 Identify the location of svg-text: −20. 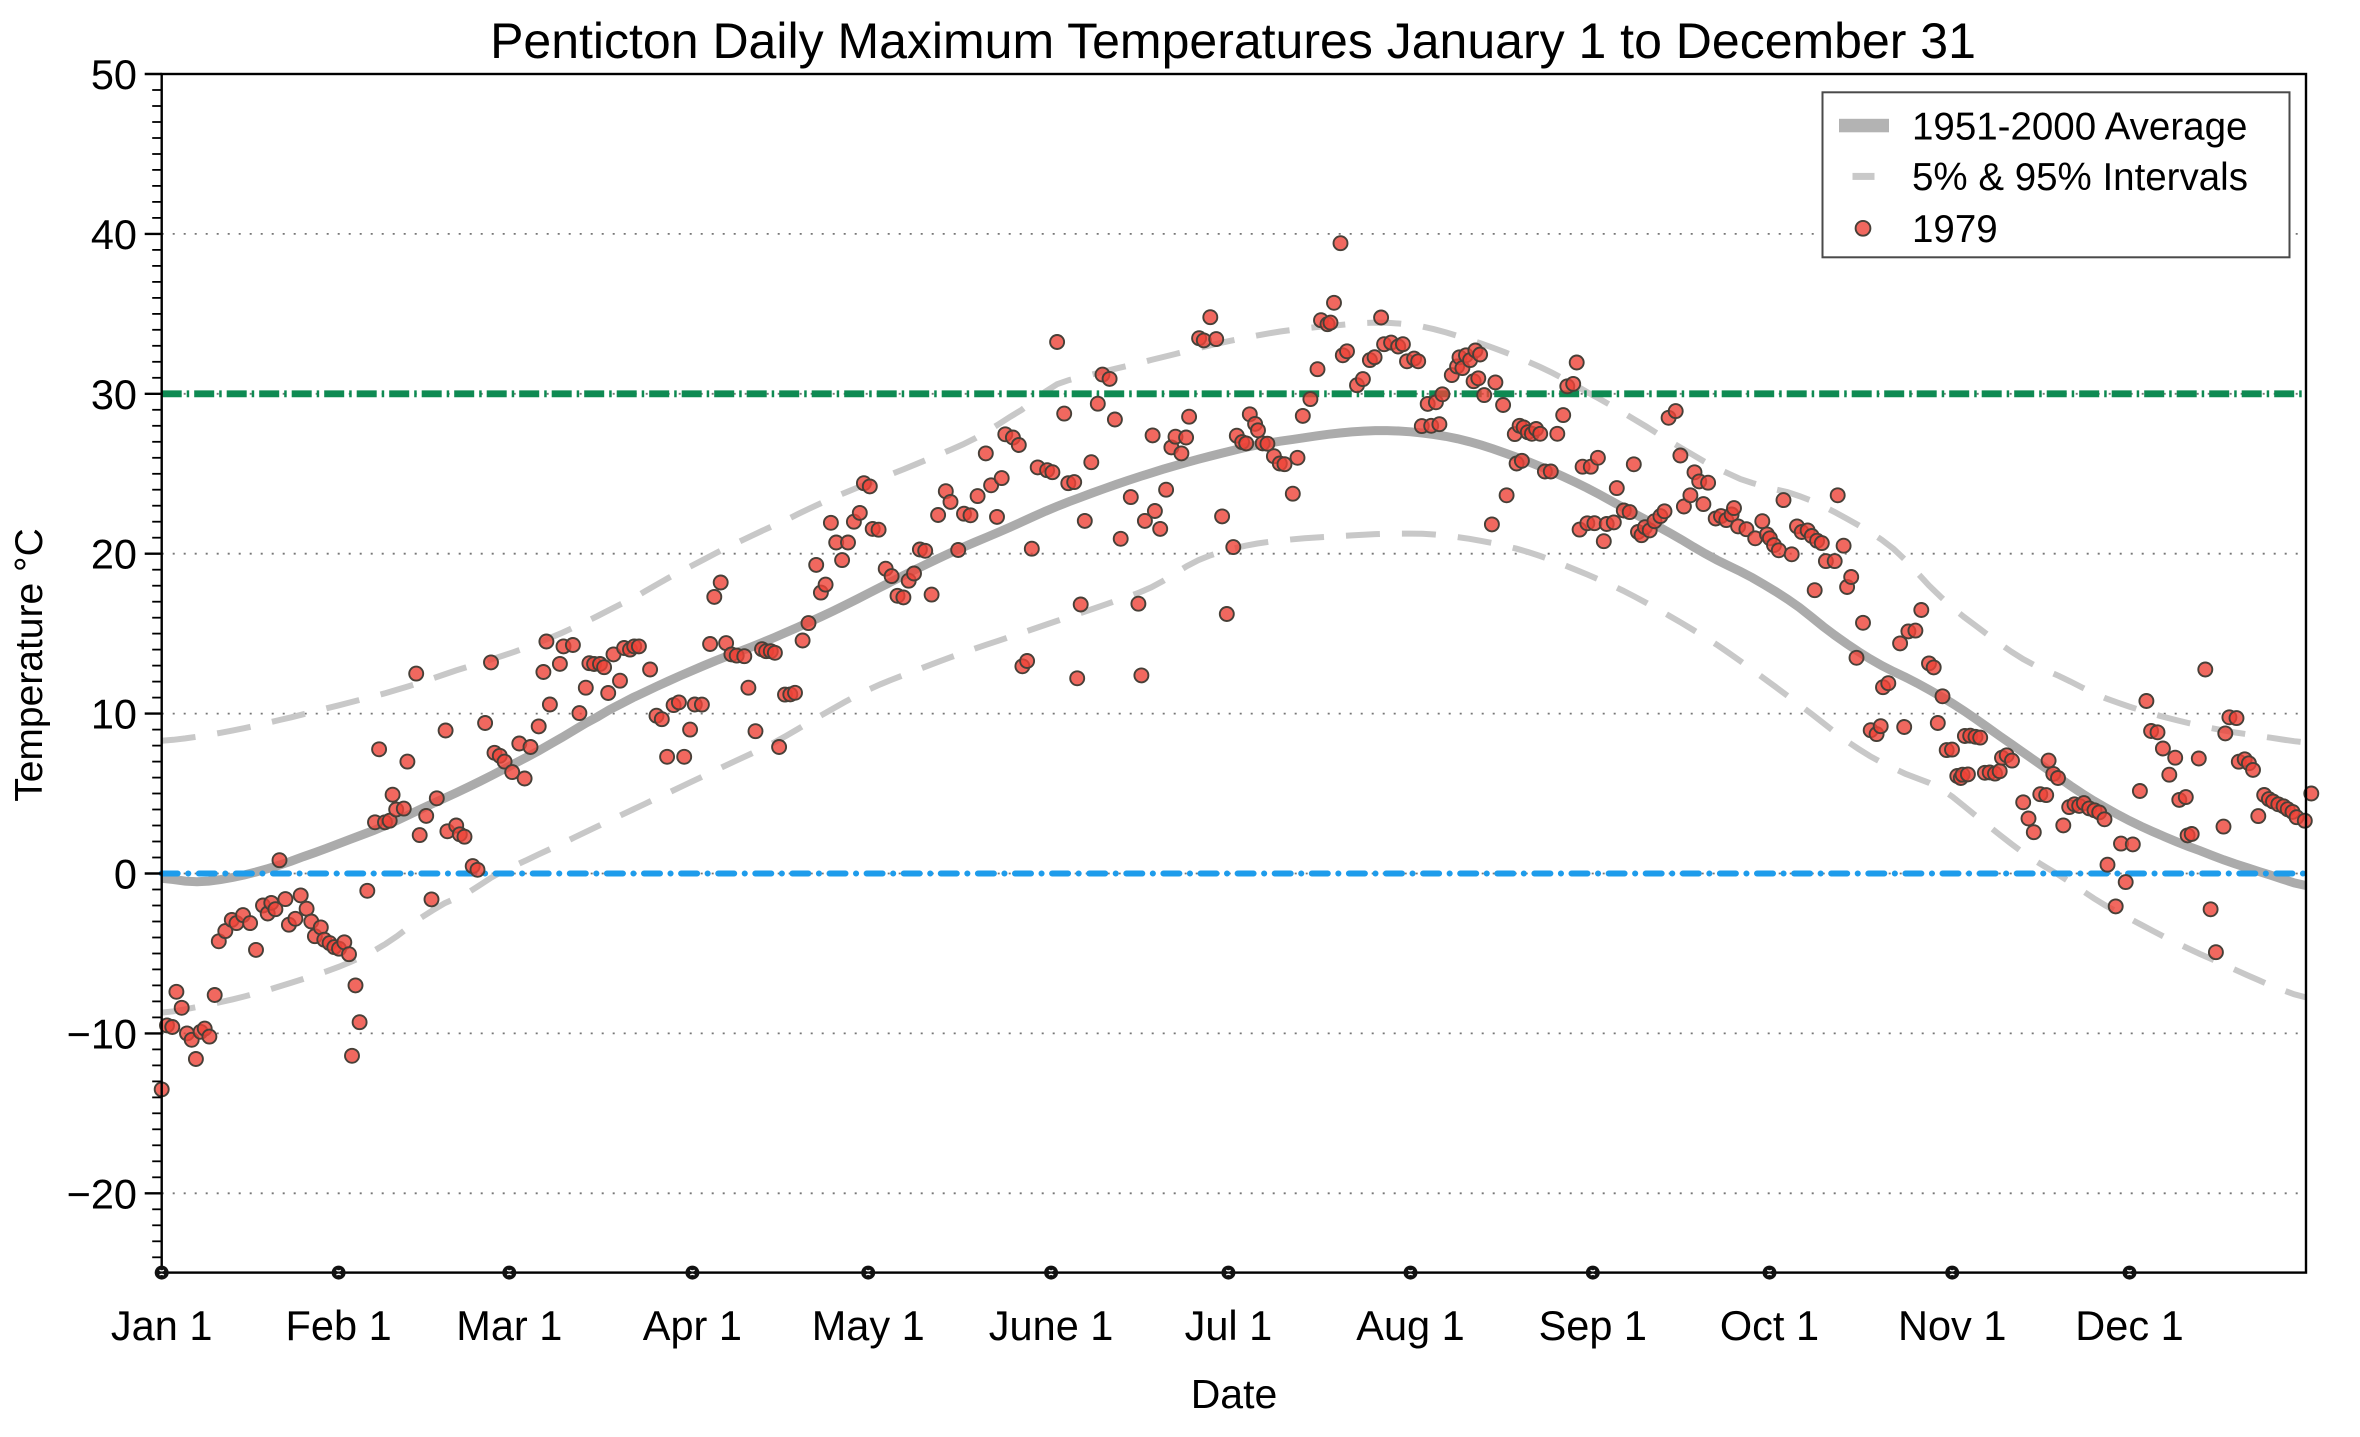
(102, 1193).